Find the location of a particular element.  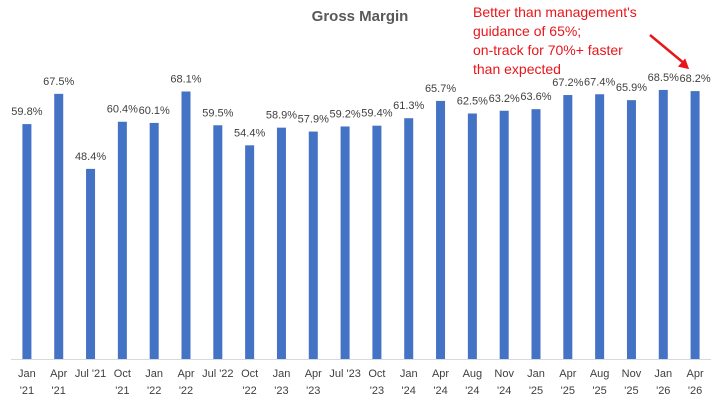

data-label: 59.8% is located at coordinates (26, 112).